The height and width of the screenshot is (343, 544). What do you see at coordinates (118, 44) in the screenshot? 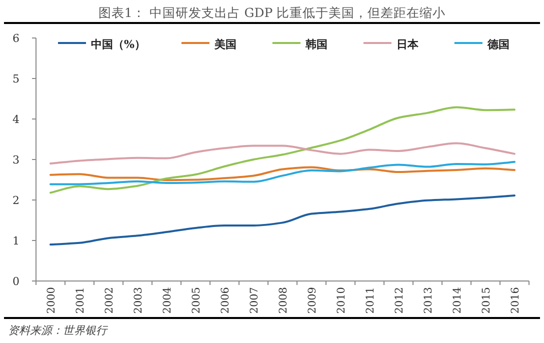
I see `legend-label: 中国（%）` at bounding box center [118, 44].